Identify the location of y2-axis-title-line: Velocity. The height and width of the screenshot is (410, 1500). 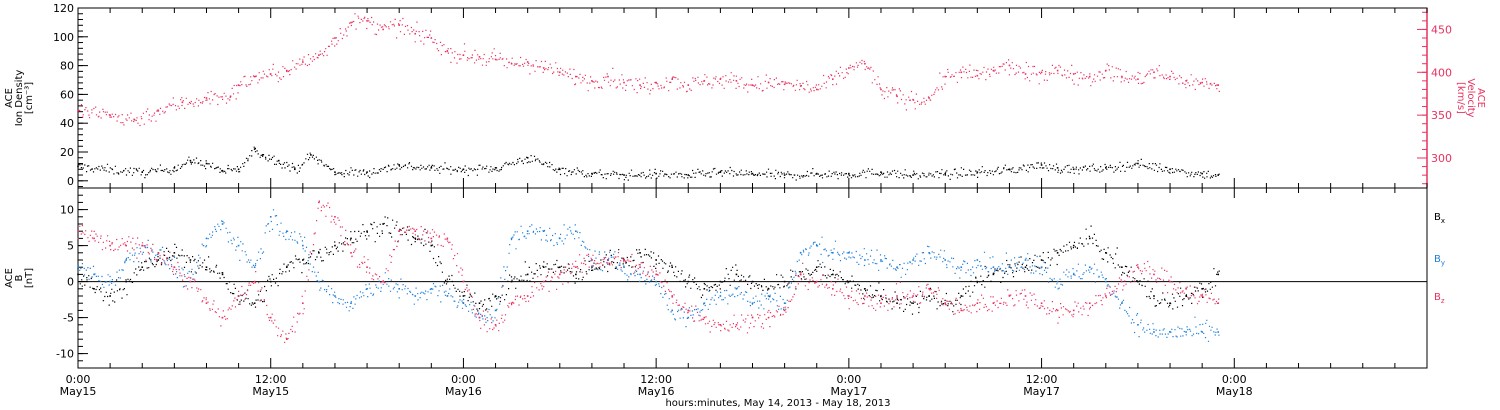
(1470, 97).